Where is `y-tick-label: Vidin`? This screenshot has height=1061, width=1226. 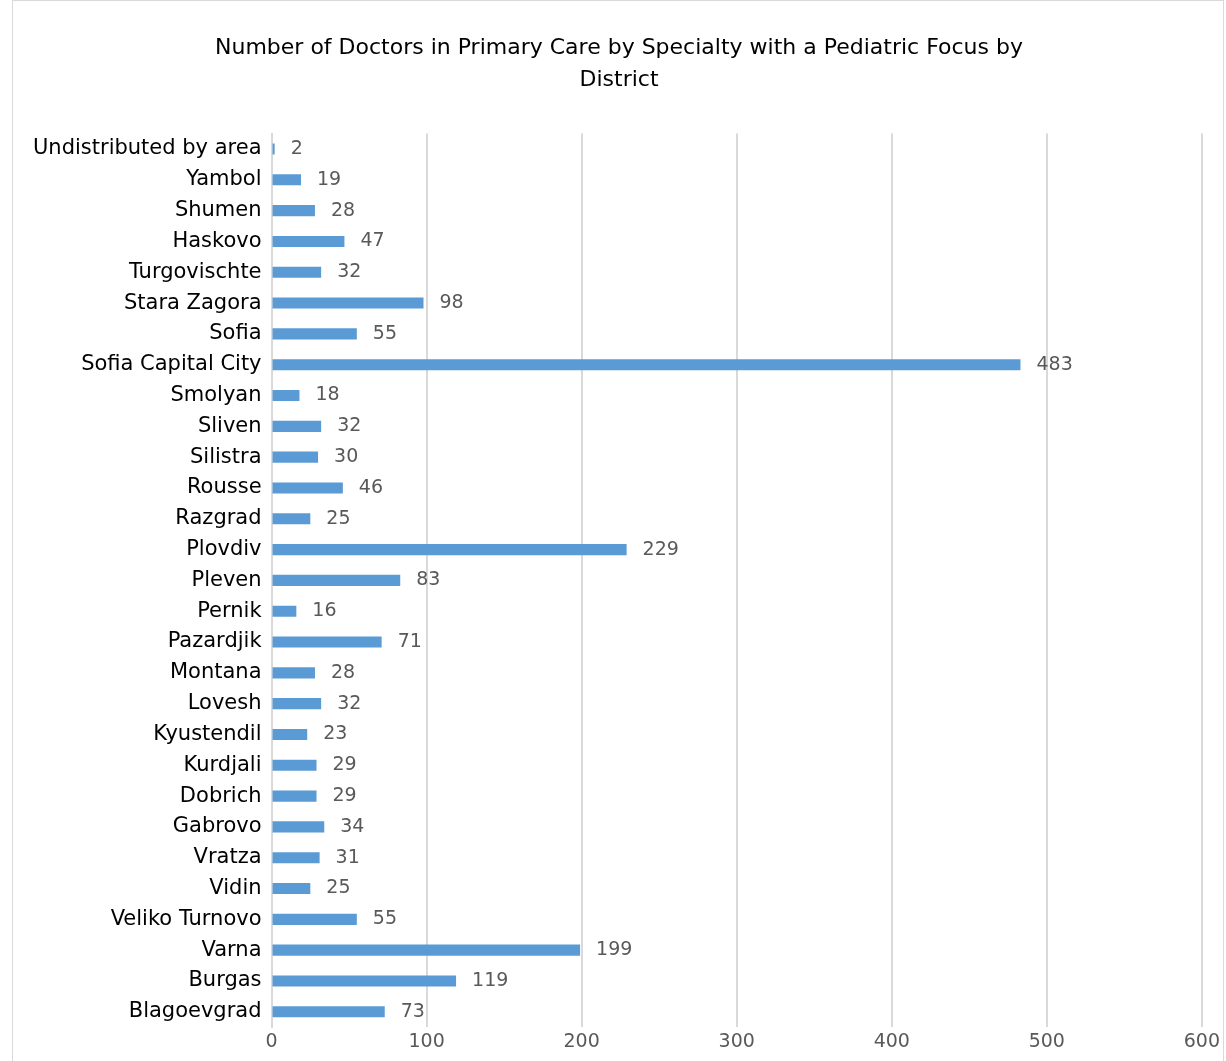
y-tick-label: Vidin is located at coordinates (235, 886).